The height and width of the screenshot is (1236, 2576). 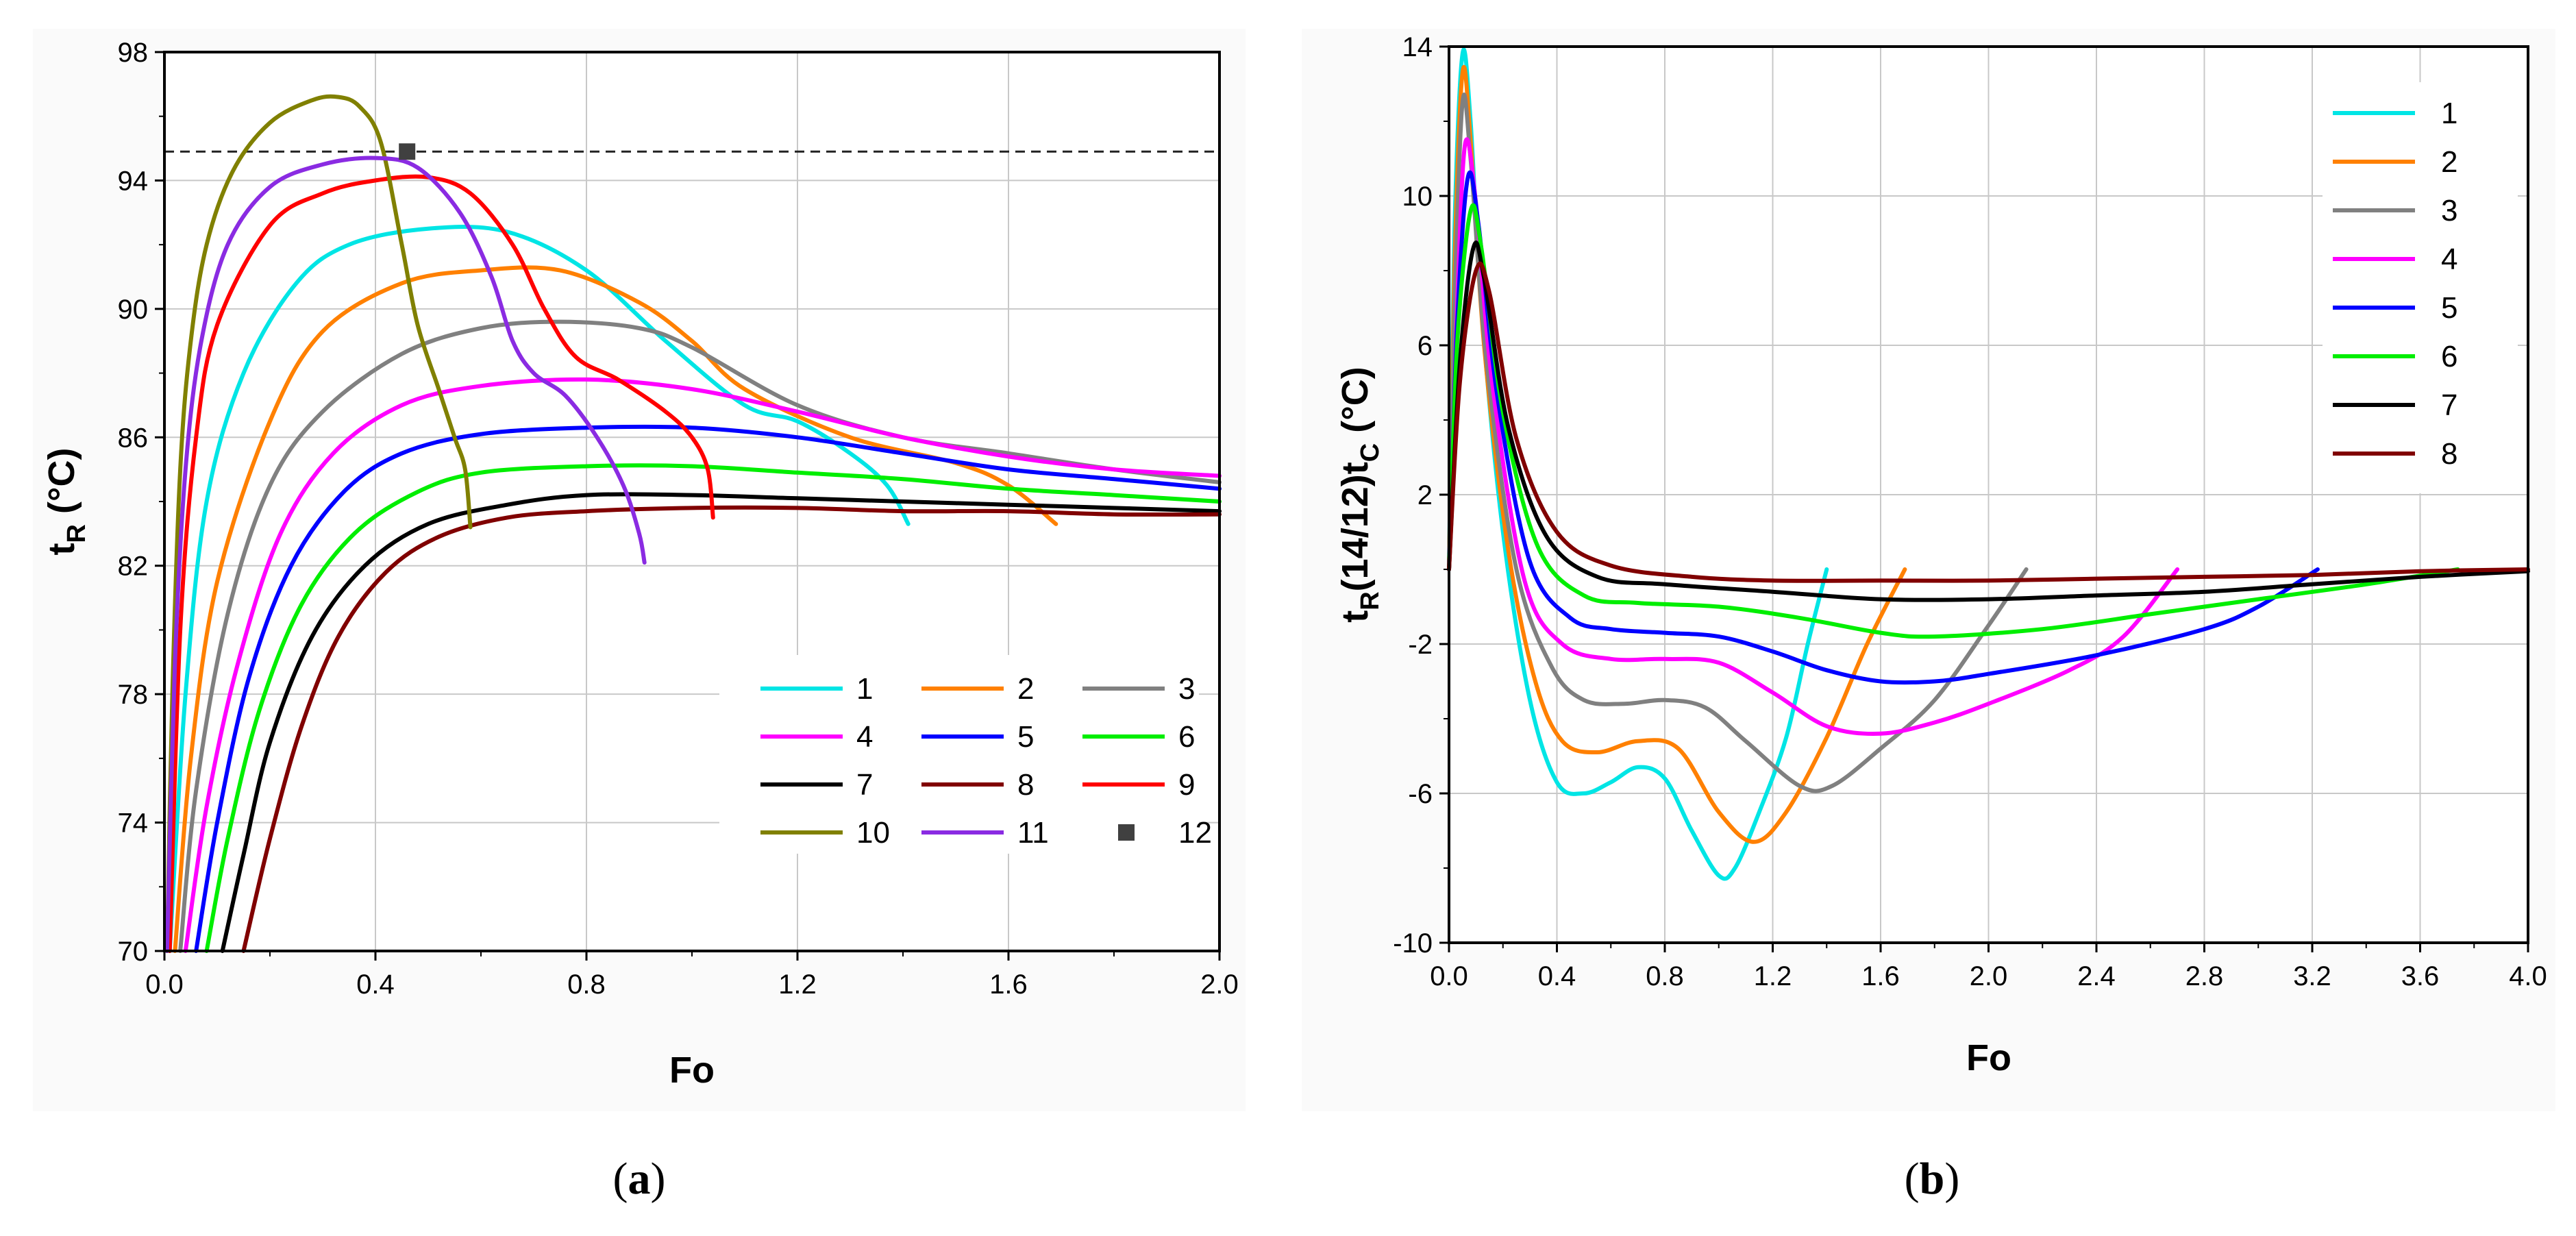 What do you see at coordinates (658, 1179) in the screenshot?
I see `panel-a-caption-close: )` at bounding box center [658, 1179].